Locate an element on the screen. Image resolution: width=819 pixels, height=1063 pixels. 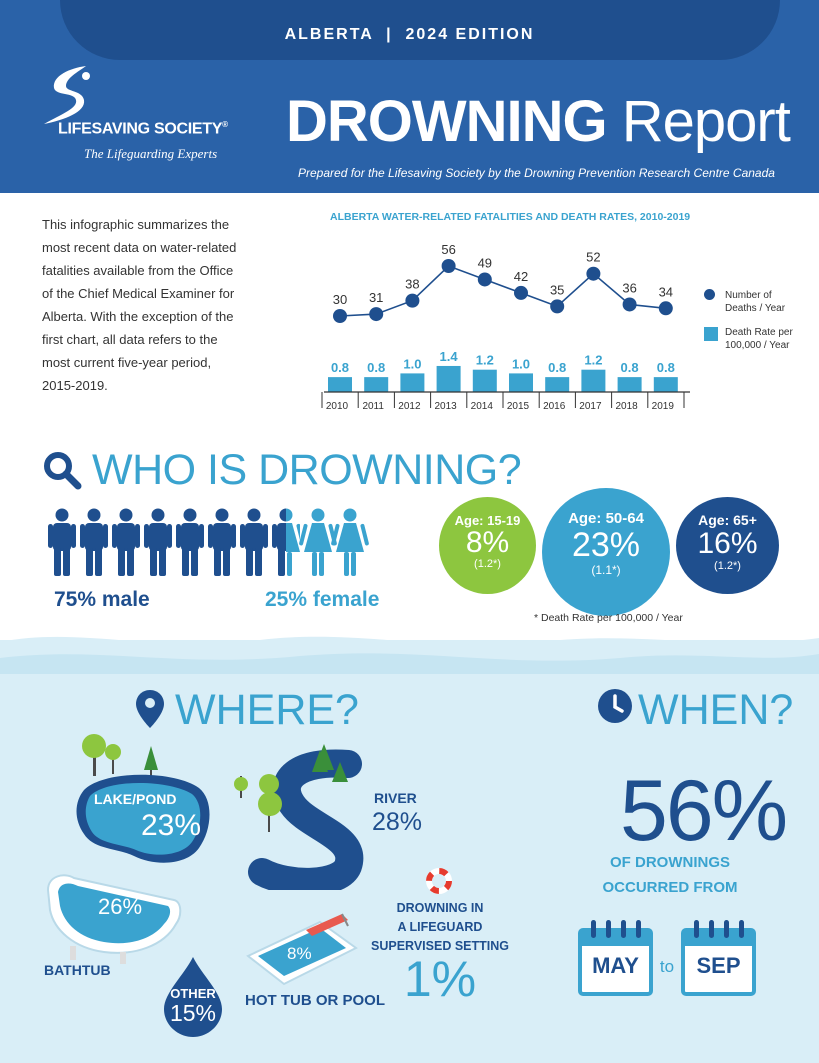
deaths-label-2013: 56 is located at coordinates (448, 249).